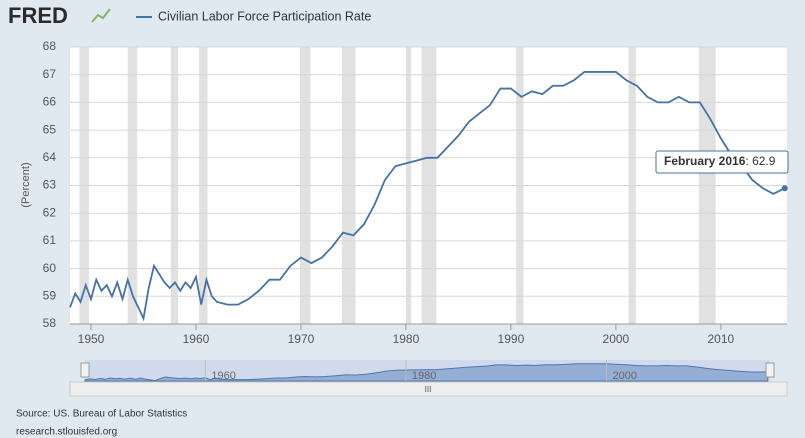  Describe the element at coordinates (784, 188) in the screenshot. I see `tooltip-point` at that location.